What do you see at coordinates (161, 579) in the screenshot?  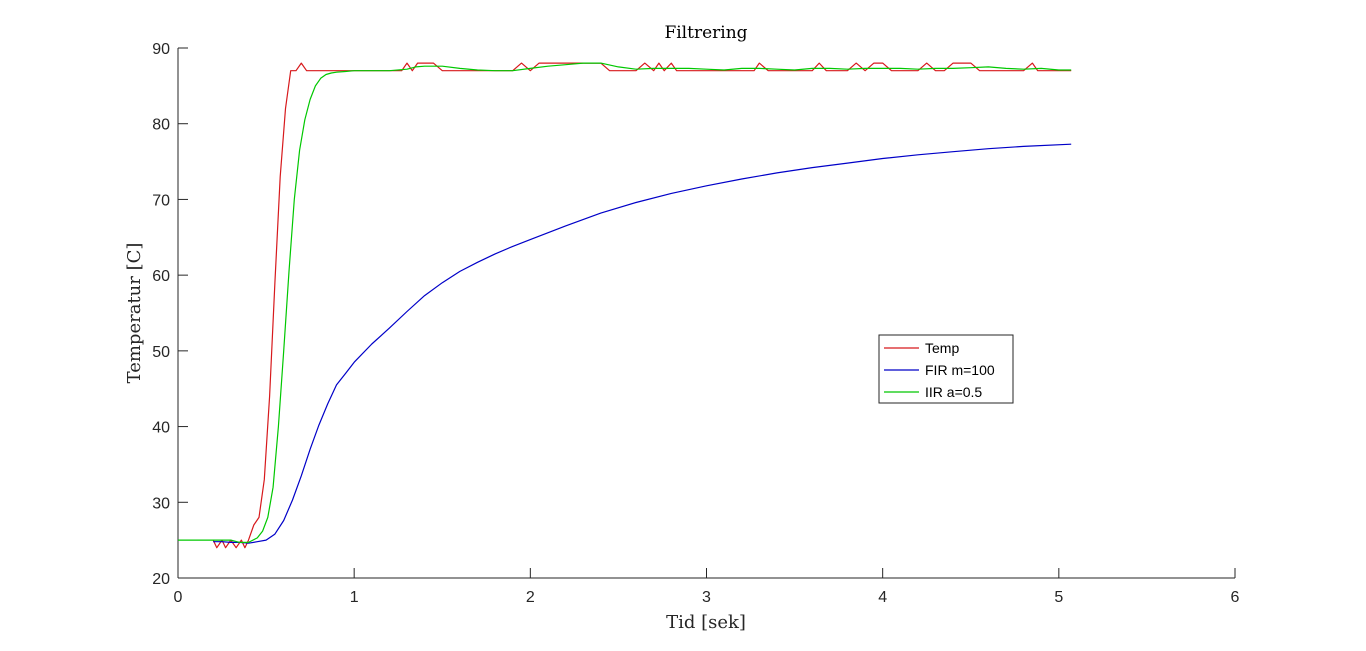 I see `y-tick-label: 20` at bounding box center [161, 579].